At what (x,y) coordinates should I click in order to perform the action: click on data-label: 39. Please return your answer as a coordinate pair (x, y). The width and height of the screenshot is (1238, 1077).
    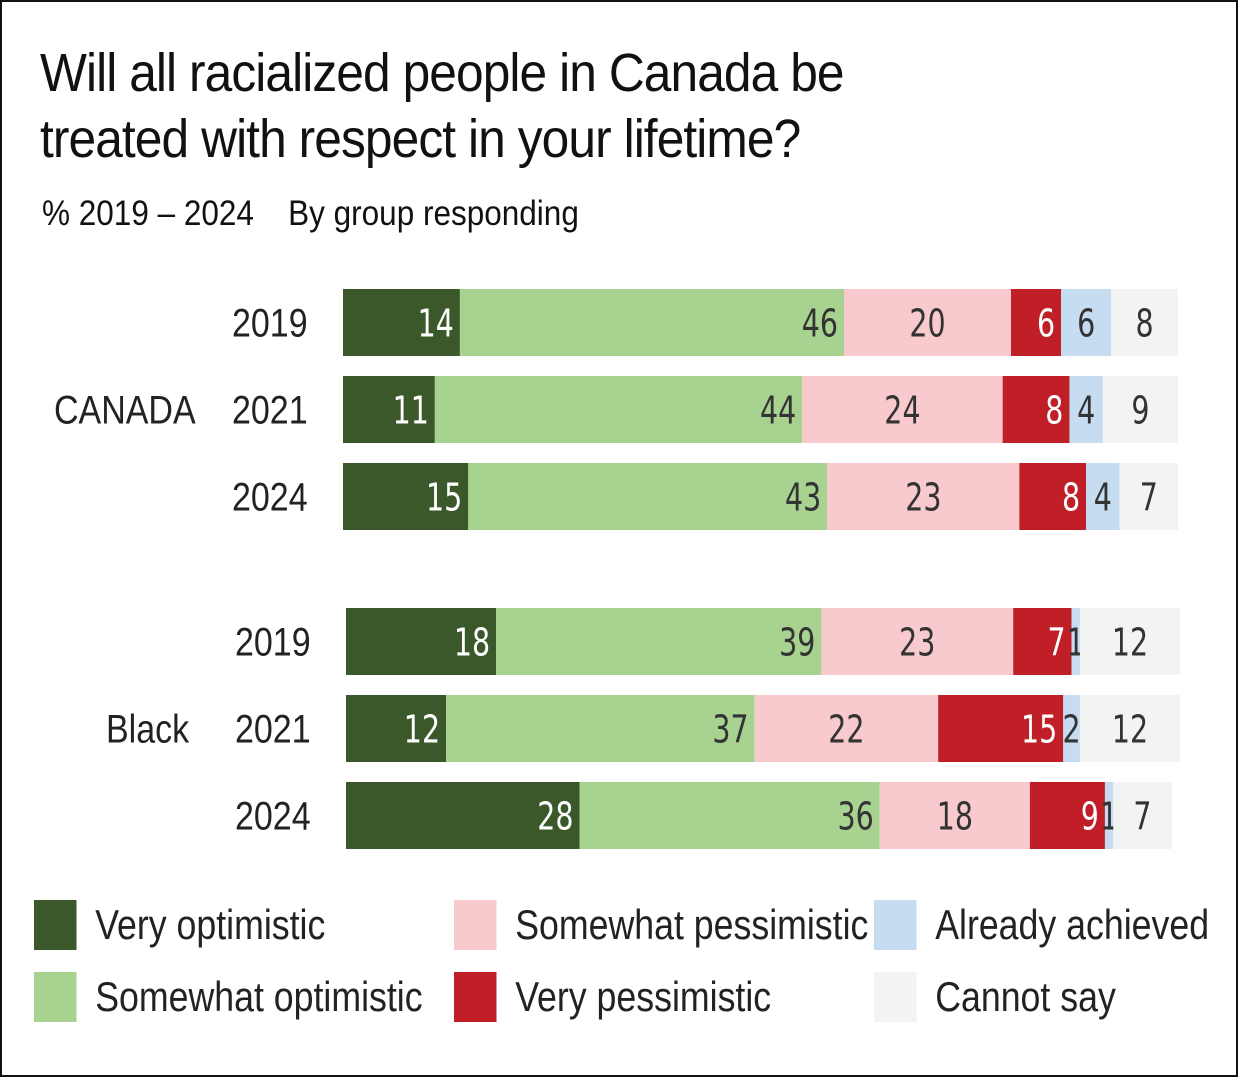
    Looking at the image, I should click on (797, 642).